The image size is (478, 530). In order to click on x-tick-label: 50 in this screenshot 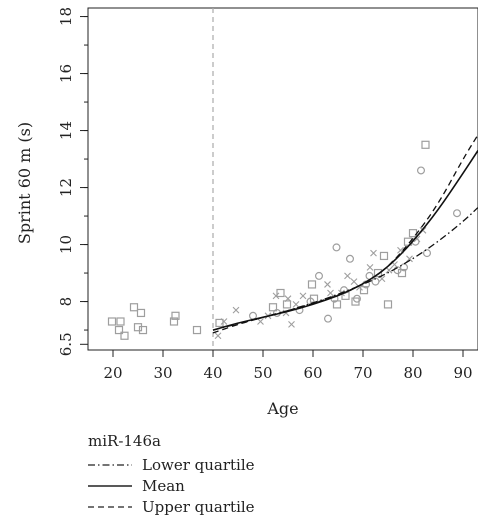, I will do `click(262, 373)`.